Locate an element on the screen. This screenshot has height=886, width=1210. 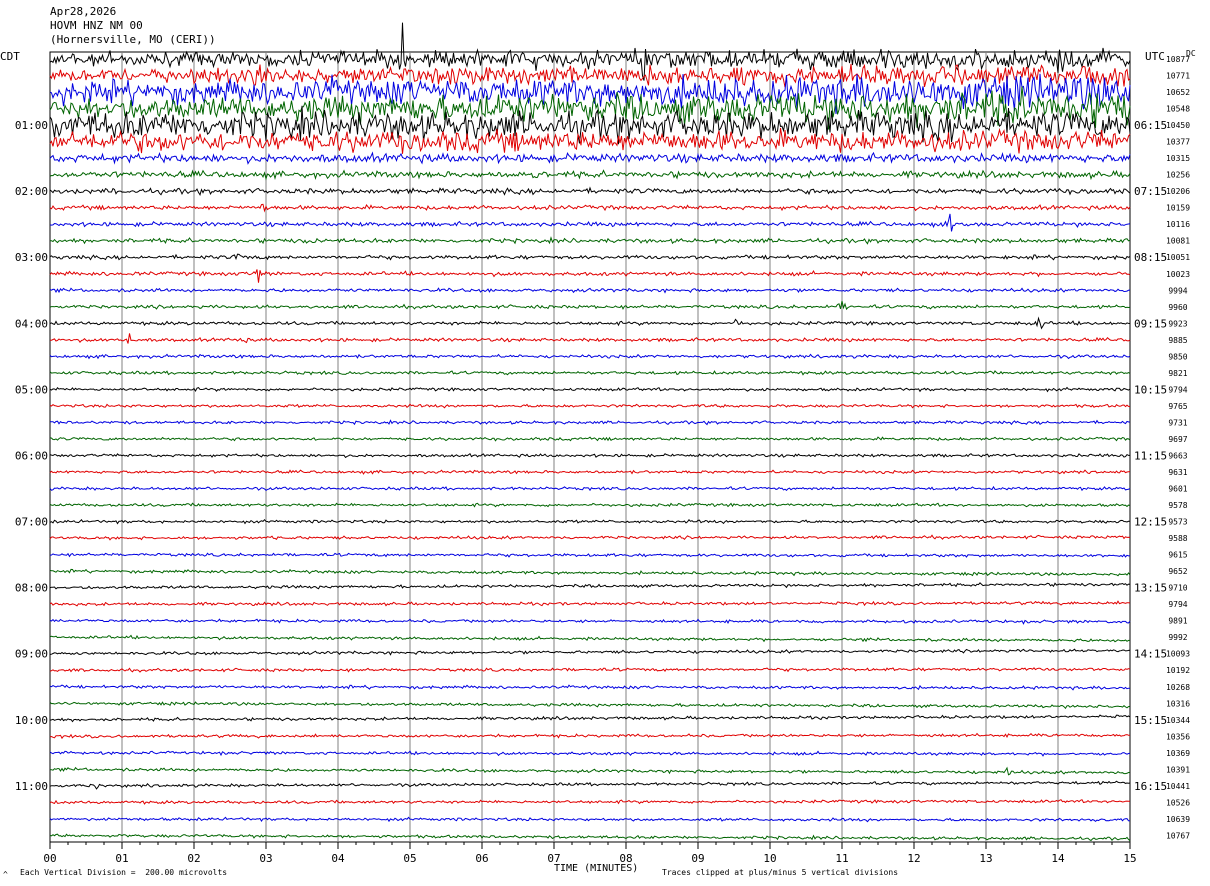
left-hour-label: 06:00 is located at coordinates (31, 455).